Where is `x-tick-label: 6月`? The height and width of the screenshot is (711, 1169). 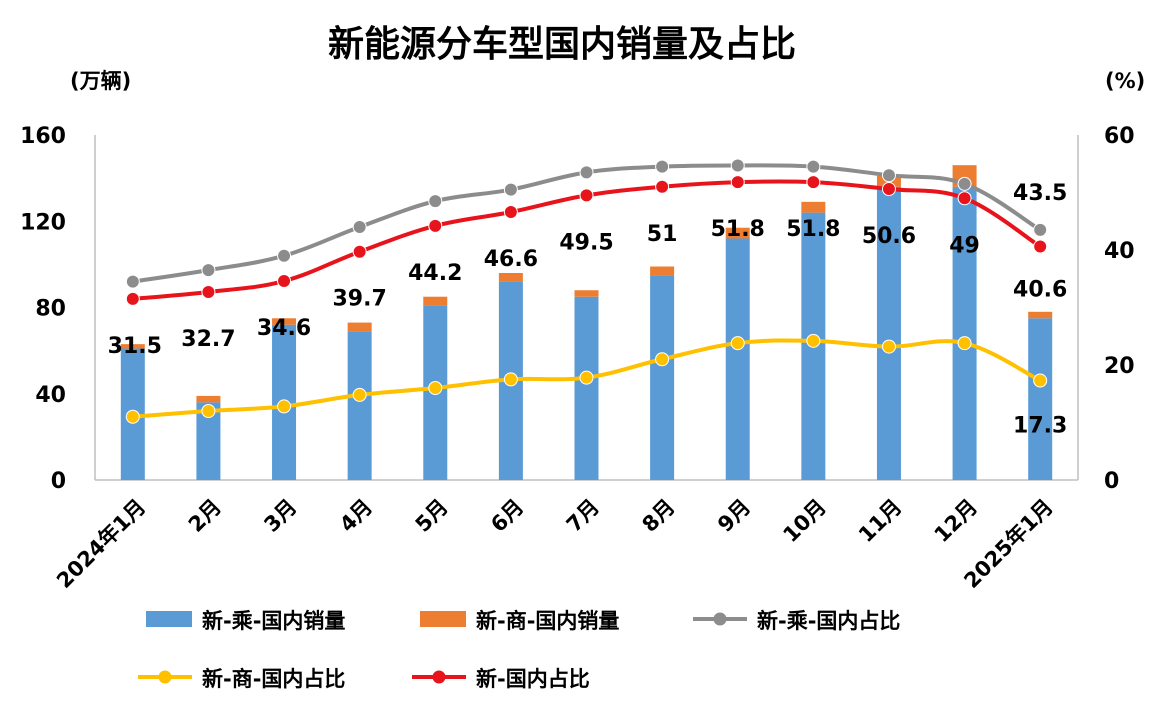 x-tick-label: 6月 is located at coordinates (507, 516).